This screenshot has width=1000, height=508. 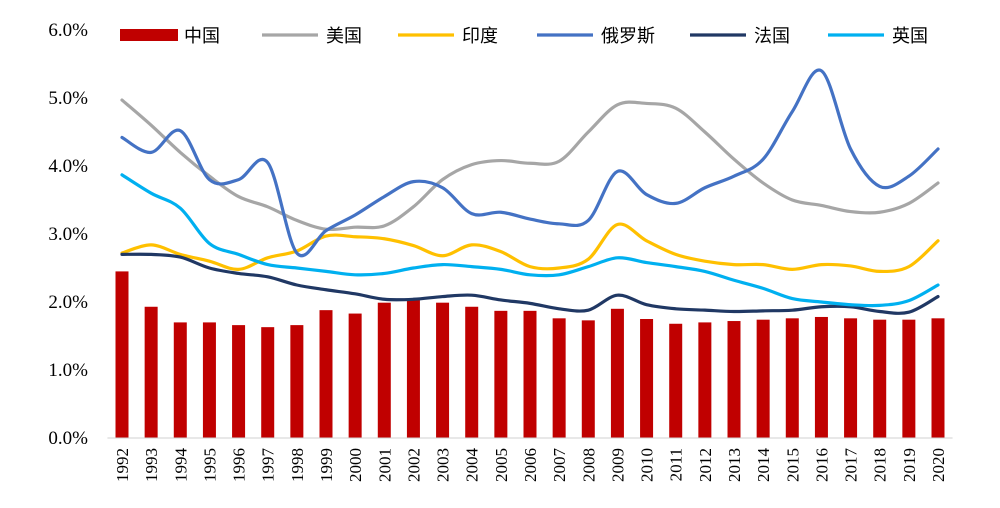 What do you see at coordinates (821, 465) in the screenshot?
I see `x-tick-label: 2016` at bounding box center [821, 465].